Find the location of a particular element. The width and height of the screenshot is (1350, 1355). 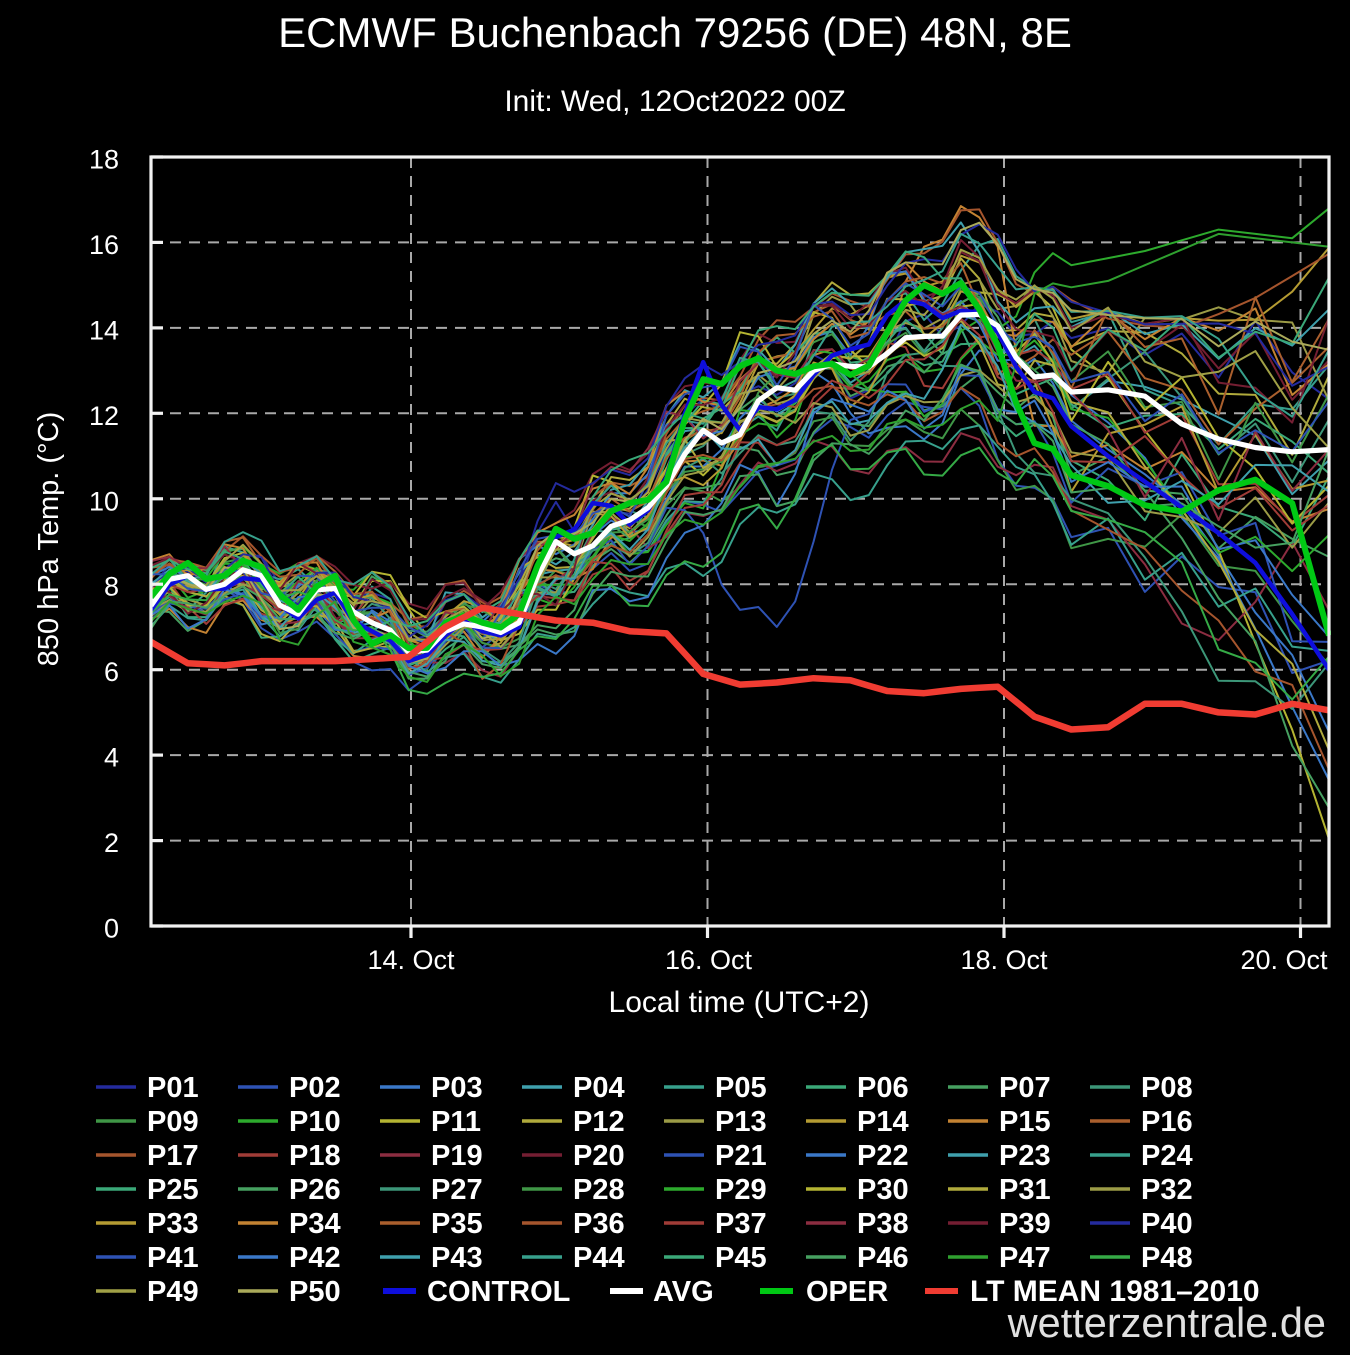

svg-text: P34 is located at coordinates (315, 1224).